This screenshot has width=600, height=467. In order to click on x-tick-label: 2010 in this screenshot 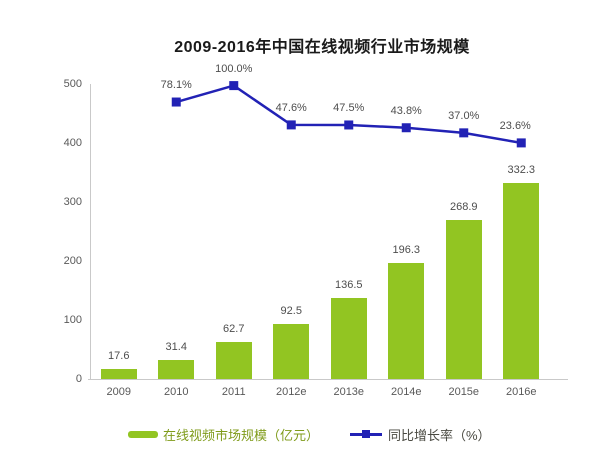, I will do `click(176, 392)`.